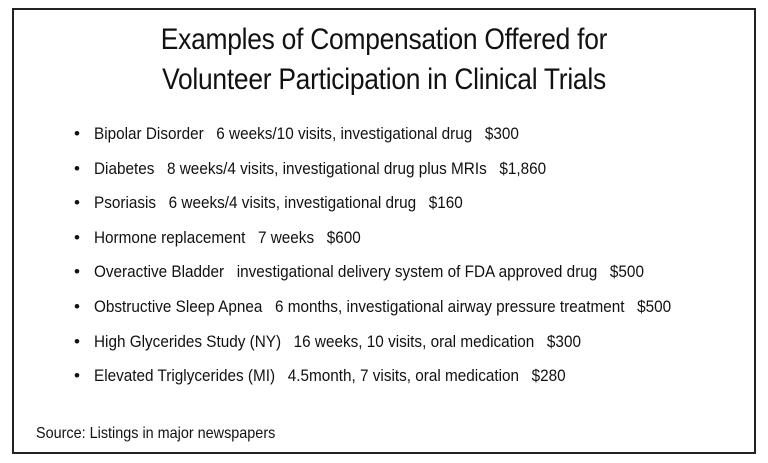 The height and width of the screenshot is (463, 768). What do you see at coordinates (403, 376) in the screenshot?
I see `item-details: 4.5month, 7 visits, oral medication` at bounding box center [403, 376].